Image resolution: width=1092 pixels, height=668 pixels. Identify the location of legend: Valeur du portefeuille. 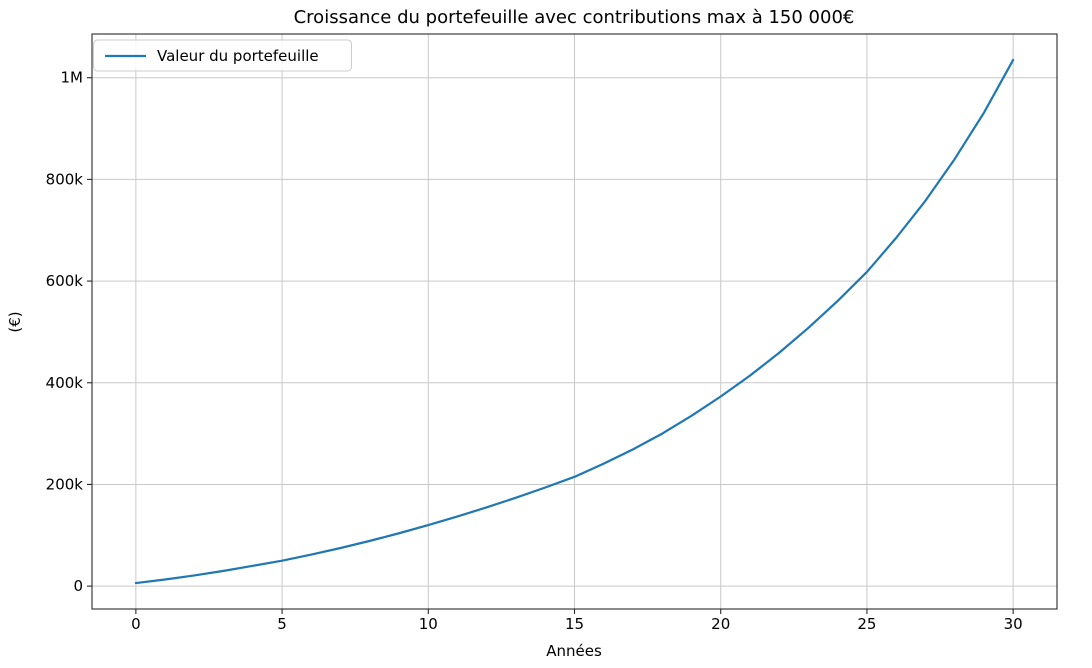
(222, 55).